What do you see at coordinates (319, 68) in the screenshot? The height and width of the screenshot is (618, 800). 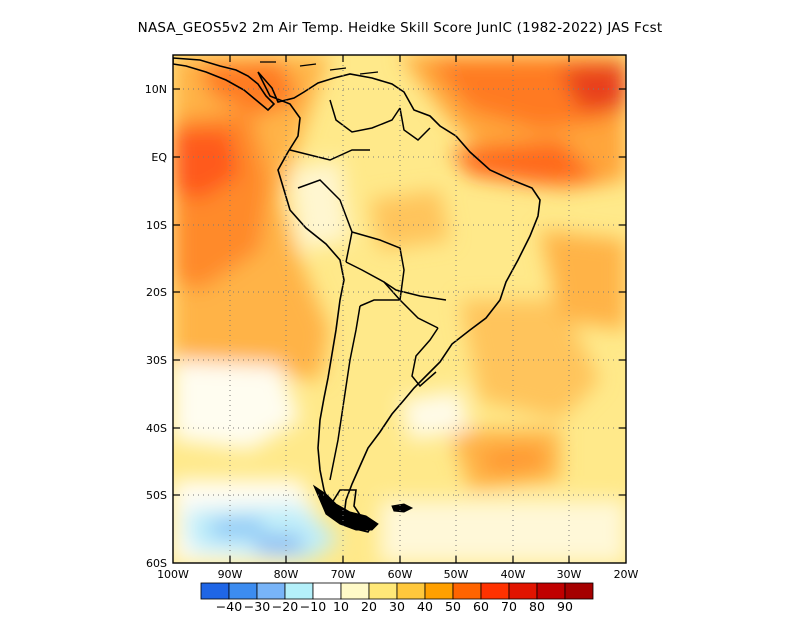 I see `caribbean-islands` at bounding box center [319, 68].